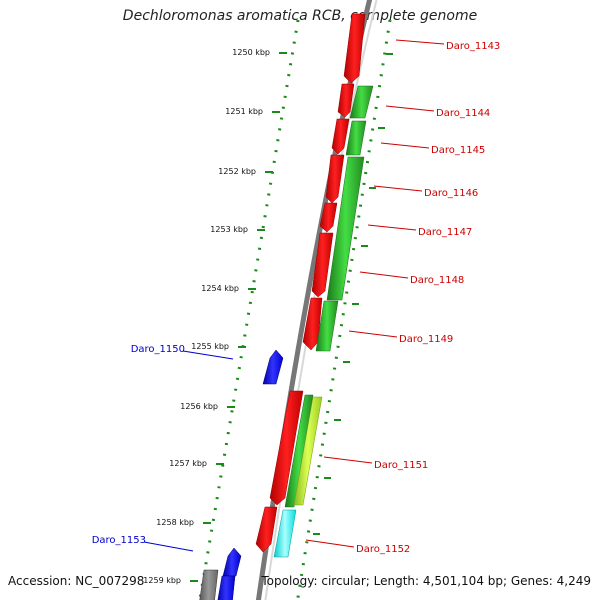 This screenshot has height=600, width=600. I want to click on gene-label: Daro_1153, so click(119, 540).